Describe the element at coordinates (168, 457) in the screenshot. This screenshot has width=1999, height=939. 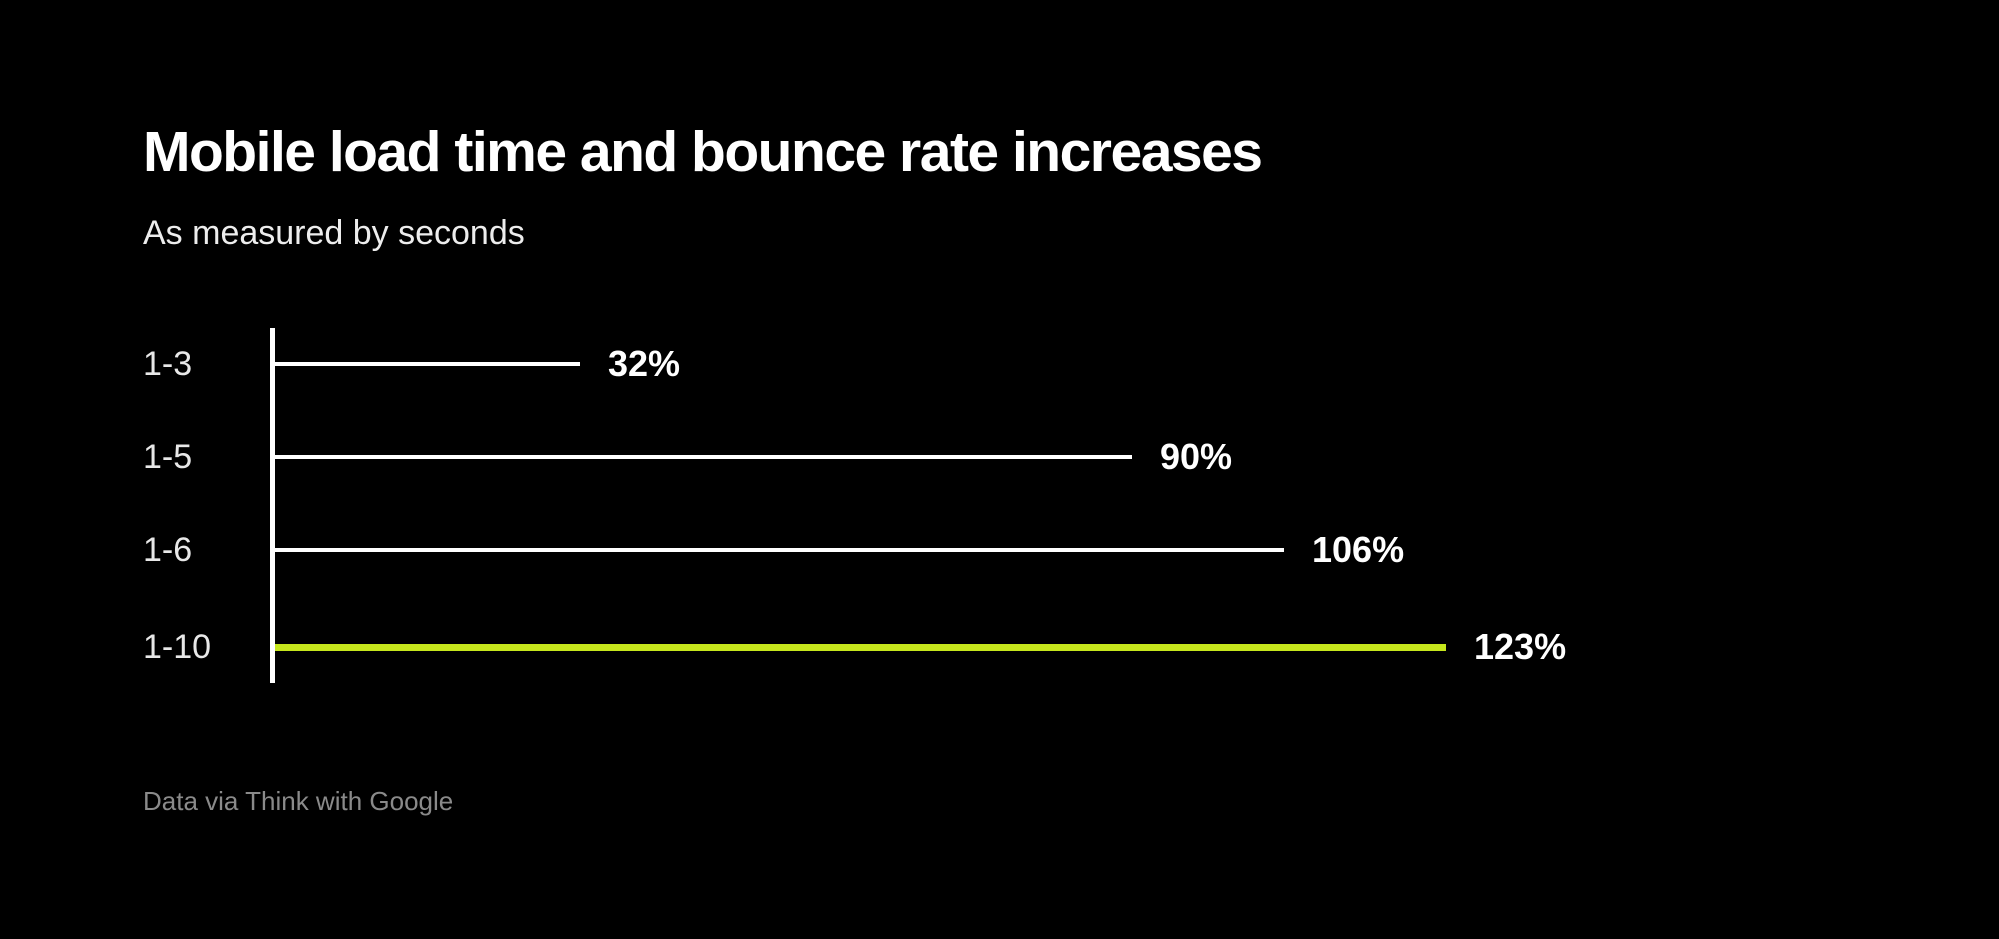
I see `category-label: 1-5` at that location.